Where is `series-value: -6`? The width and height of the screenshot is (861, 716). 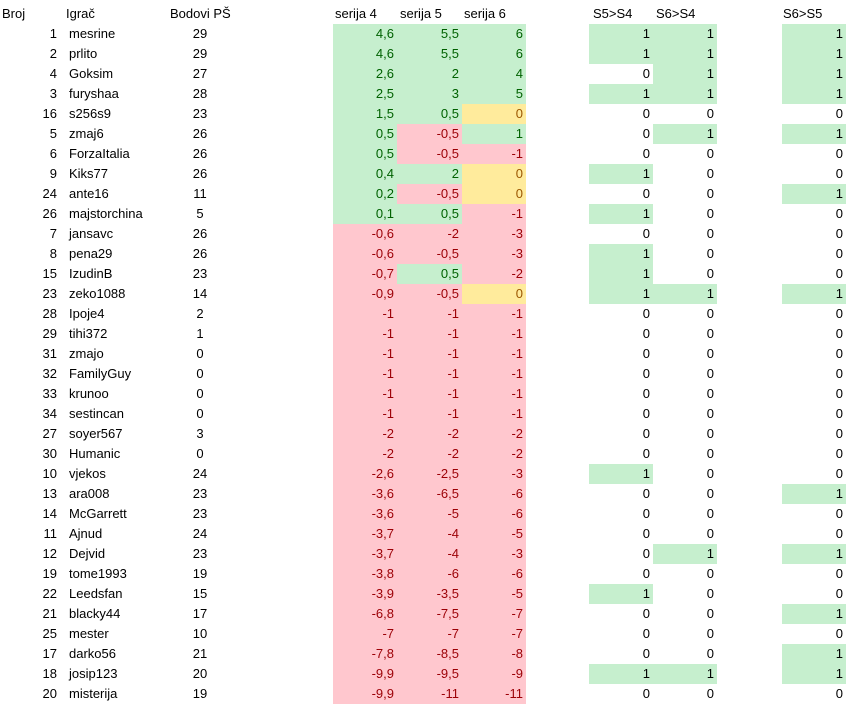 series-value: -6 is located at coordinates (429, 574).